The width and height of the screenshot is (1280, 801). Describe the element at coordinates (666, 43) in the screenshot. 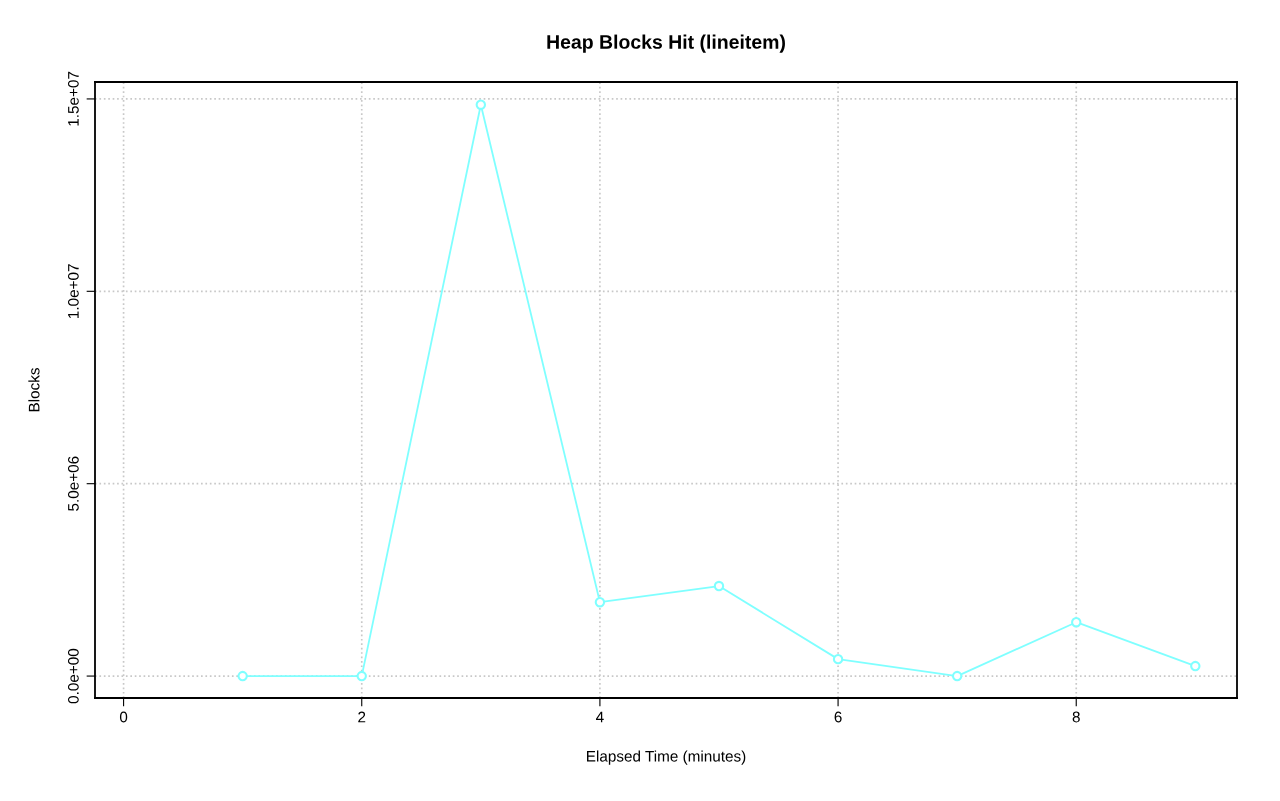

I see `chart-title: Heap Blocks Hit (lineitem)` at that location.